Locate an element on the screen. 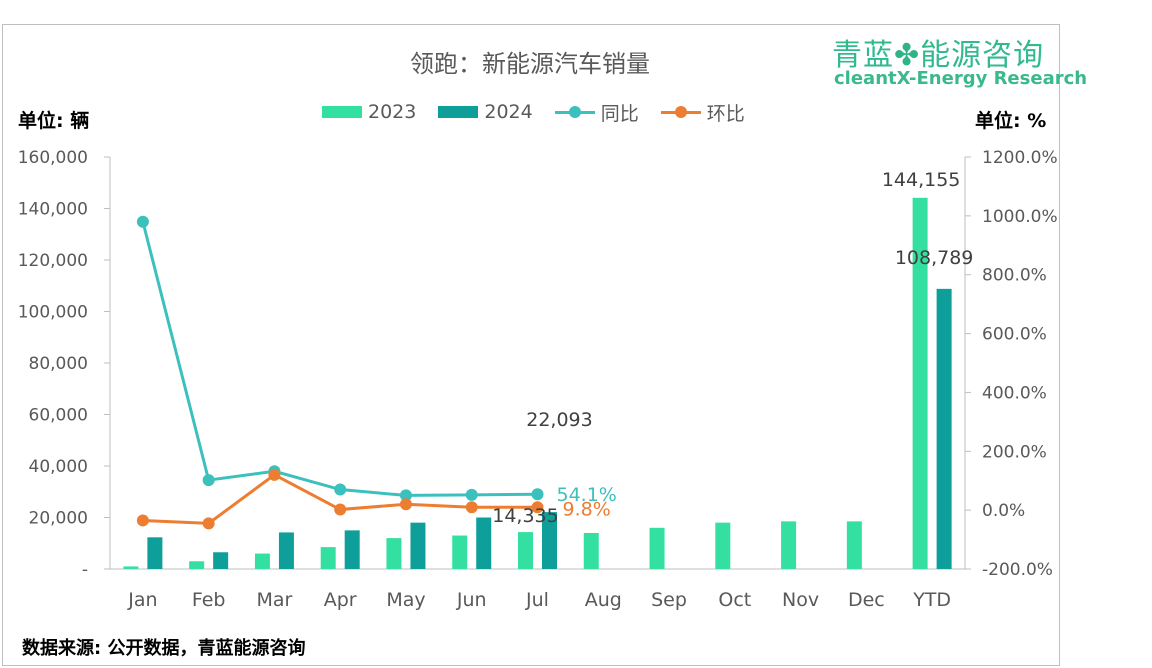 The height and width of the screenshot is (668, 1152). logo-text-b: 能源咨询 is located at coordinates (982, 55).